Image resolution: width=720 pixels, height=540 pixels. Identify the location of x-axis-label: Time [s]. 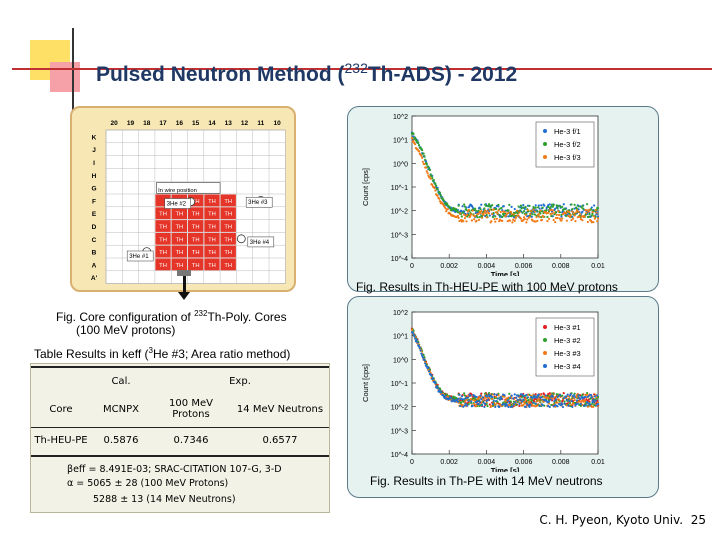
(505, 273).